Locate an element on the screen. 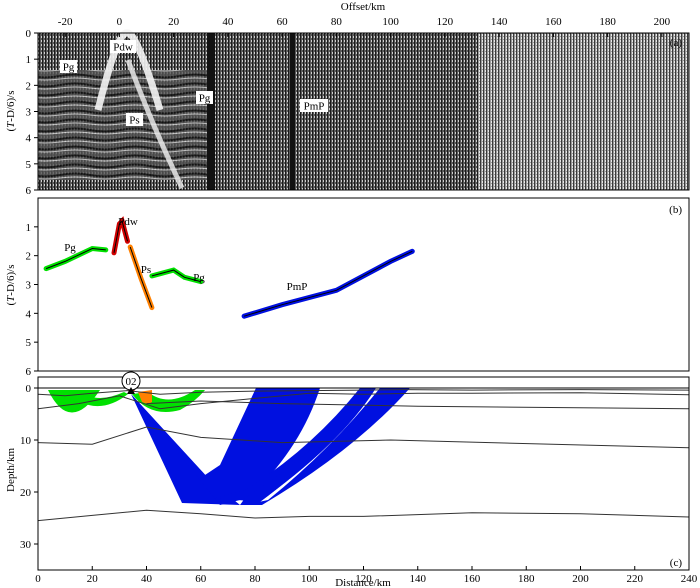  svg-text: PmP is located at coordinates (314, 107).